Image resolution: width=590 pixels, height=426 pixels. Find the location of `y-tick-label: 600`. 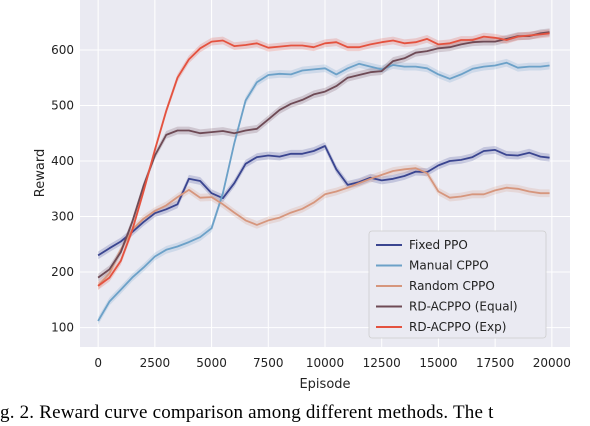

y-tick-label: 600 is located at coordinates (62, 50).